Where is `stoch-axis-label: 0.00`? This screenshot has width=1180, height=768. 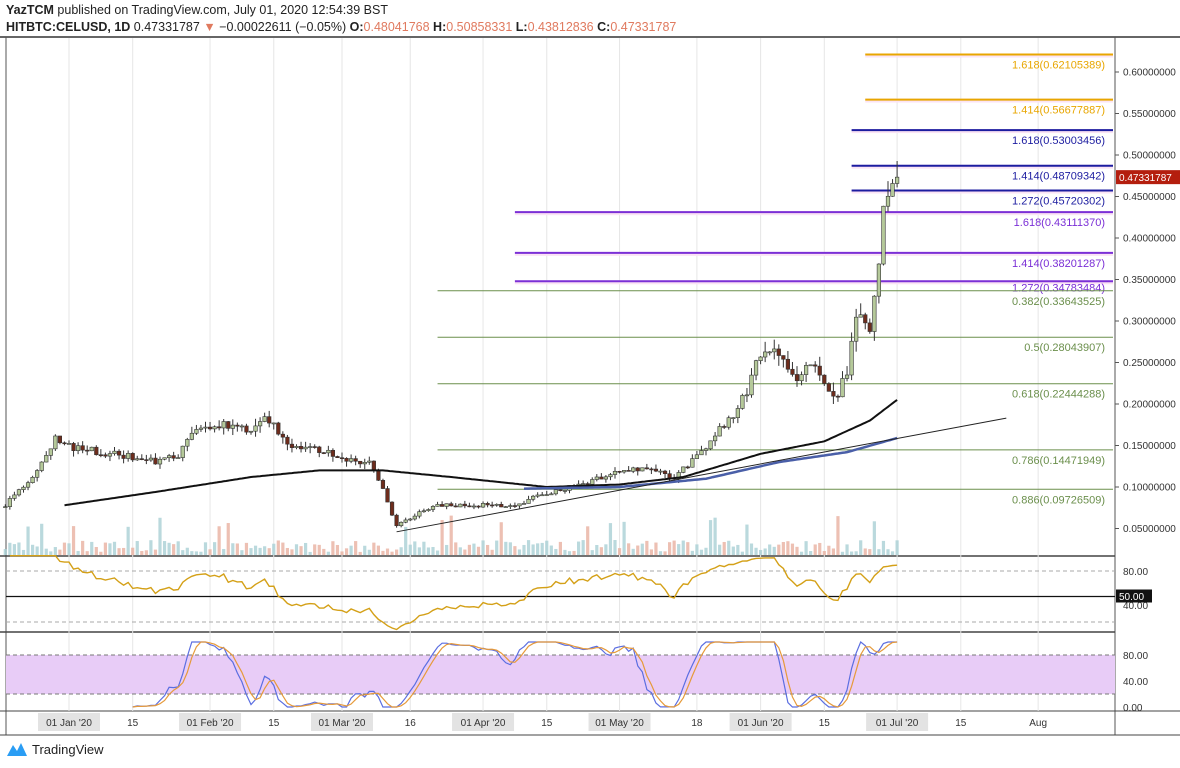 stoch-axis-label: 0.00 is located at coordinates (1133, 708).